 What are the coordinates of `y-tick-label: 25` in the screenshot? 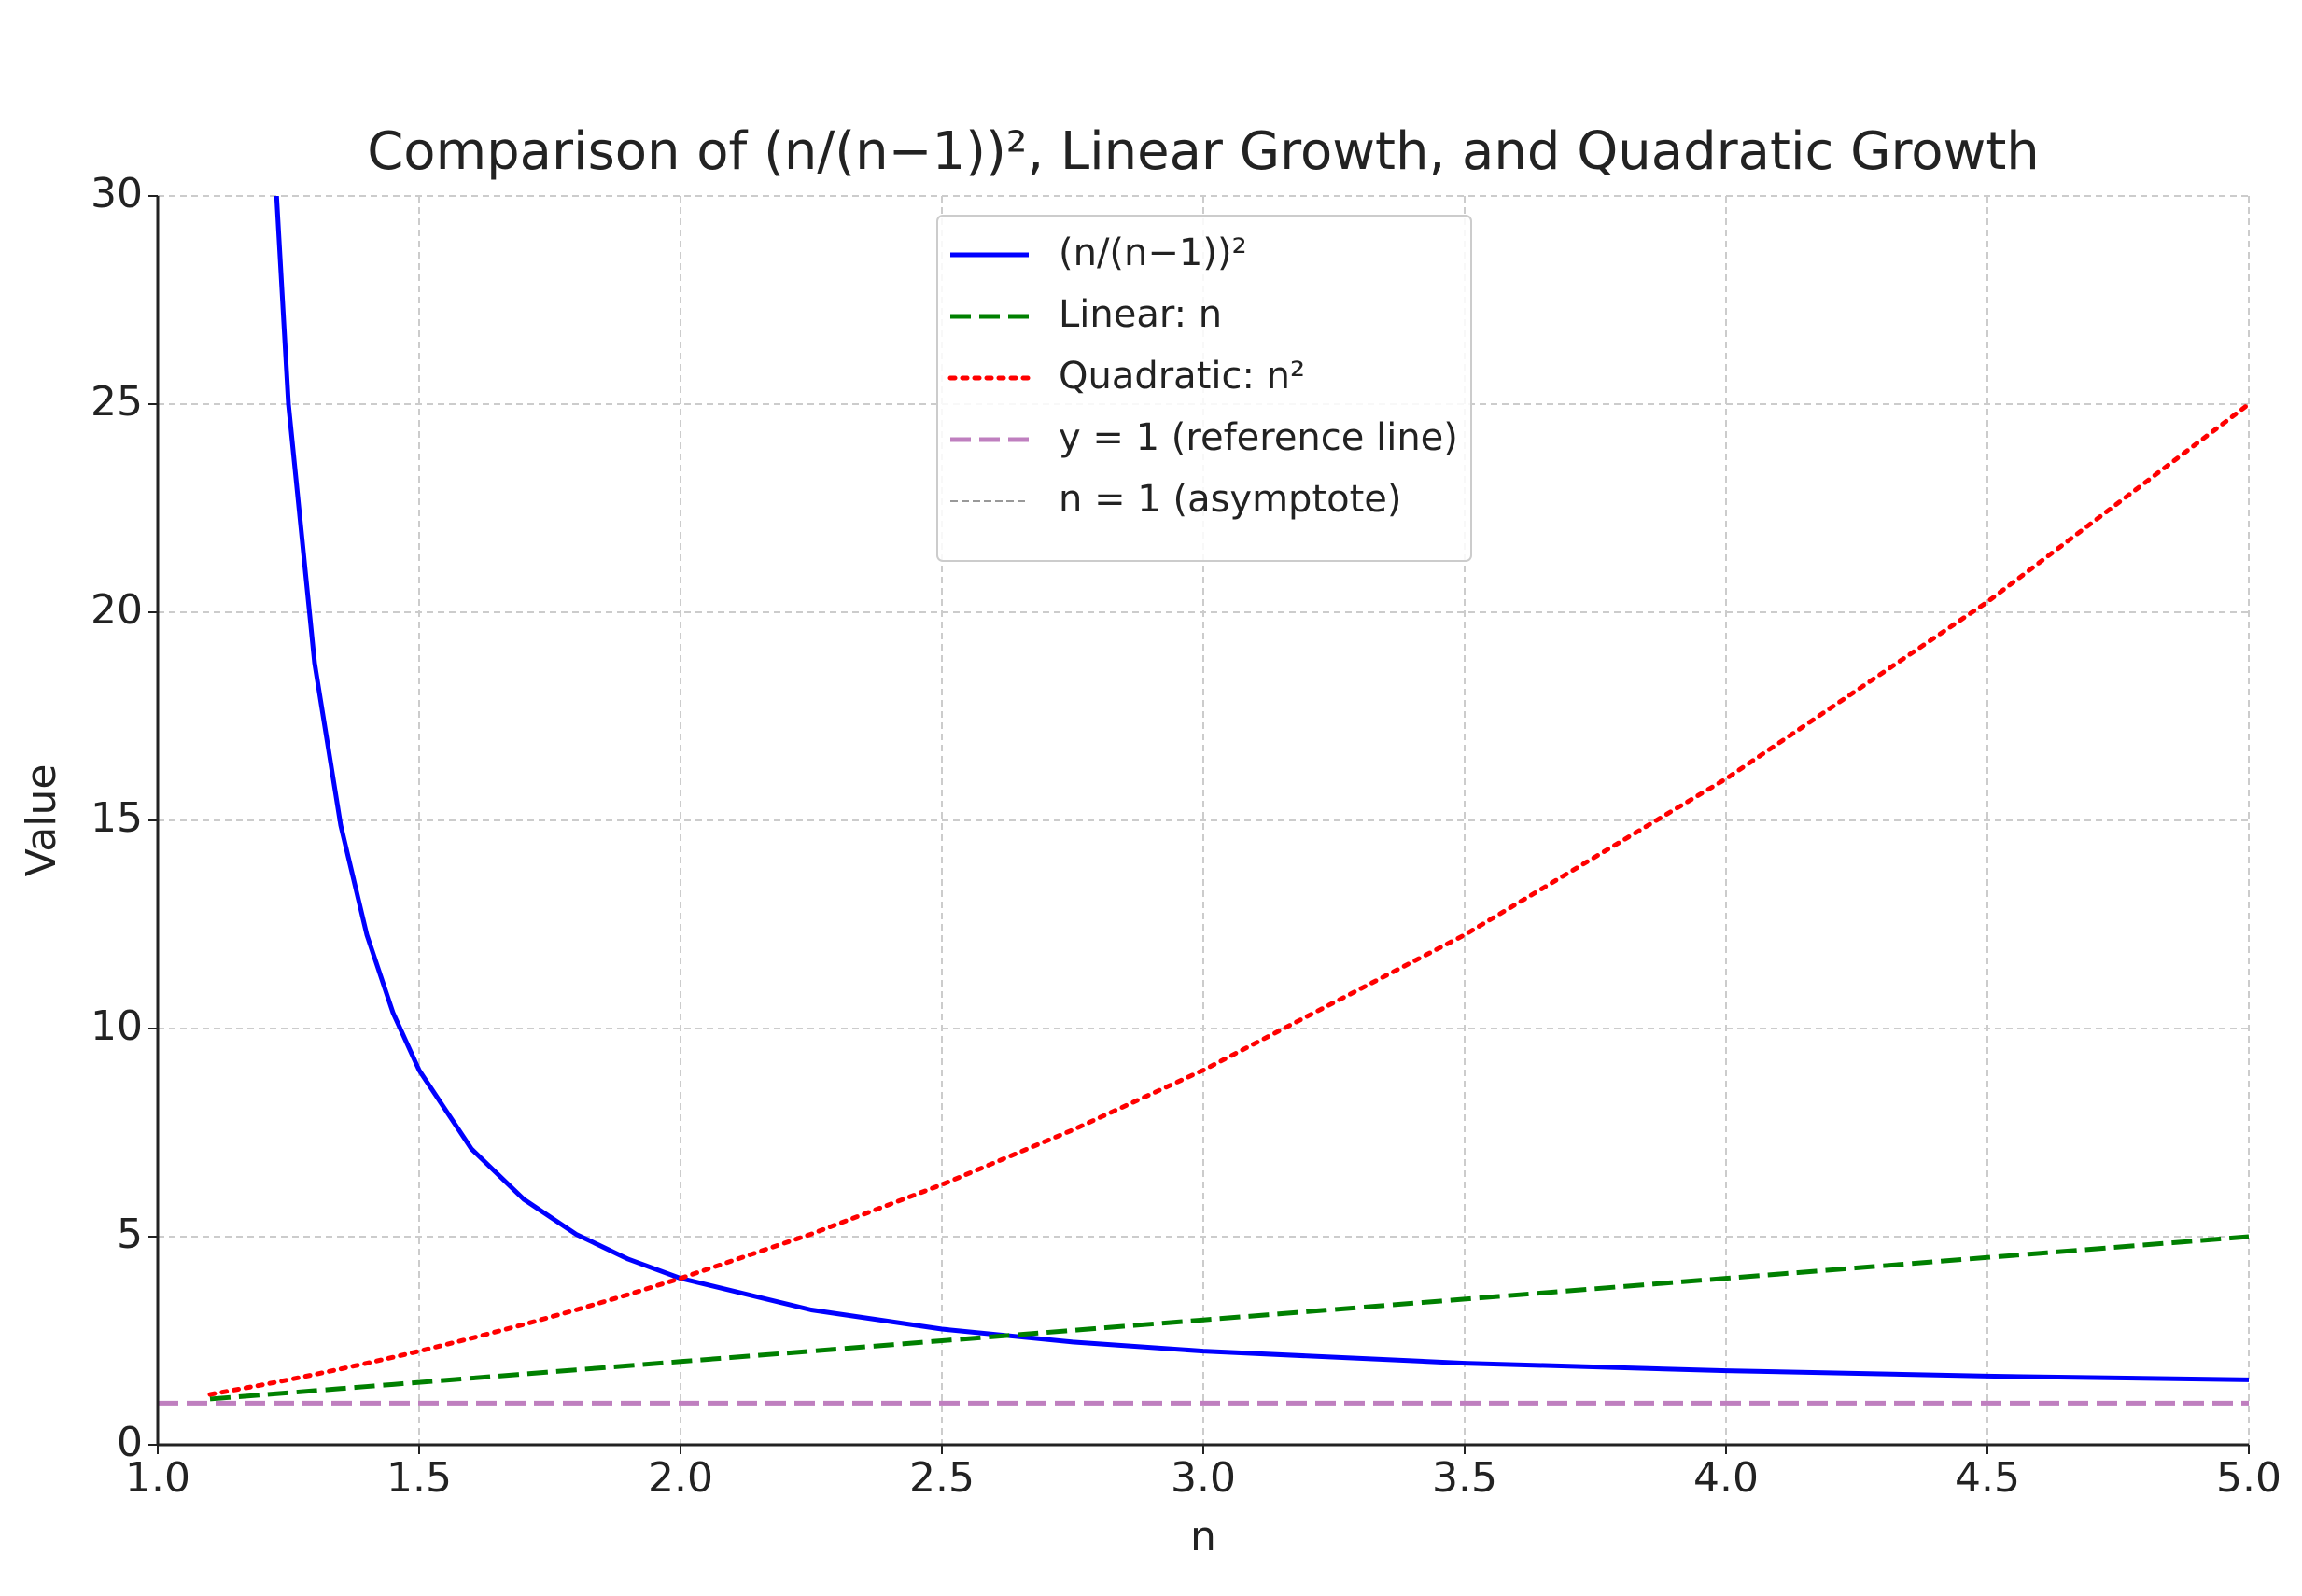 It's located at (117, 402).